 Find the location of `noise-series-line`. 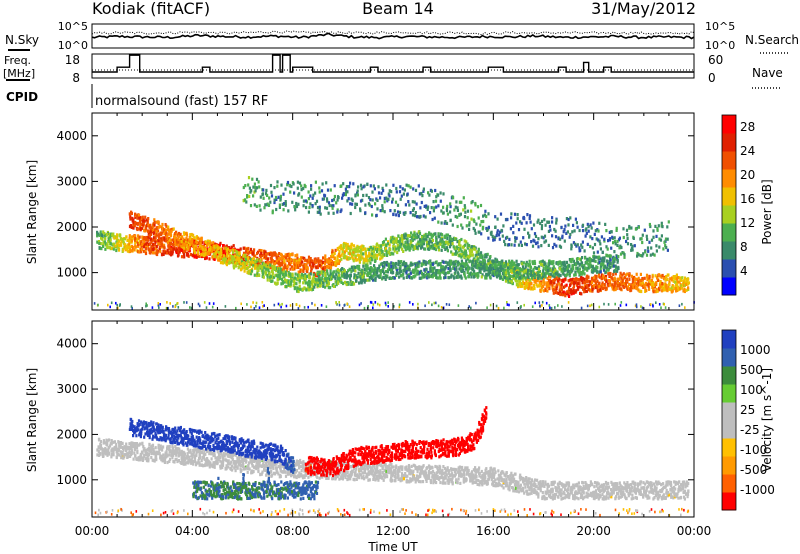

noise-series-line is located at coordinates (393, 33).